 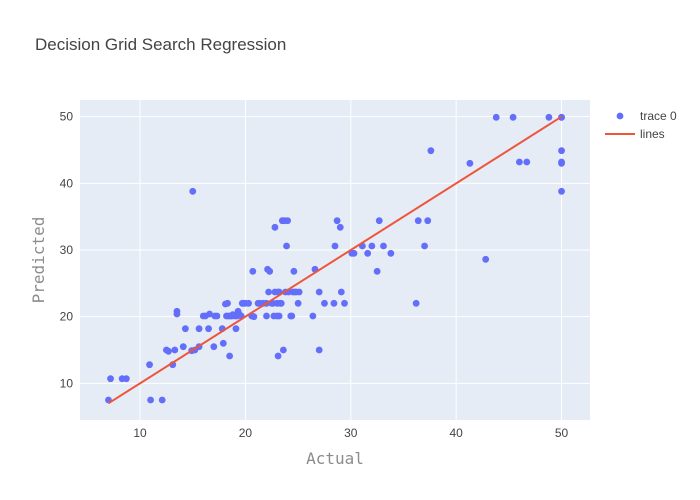 What do you see at coordinates (246, 433) in the screenshot?
I see `x-tick-label: 20` at bounding box center [246, 433].